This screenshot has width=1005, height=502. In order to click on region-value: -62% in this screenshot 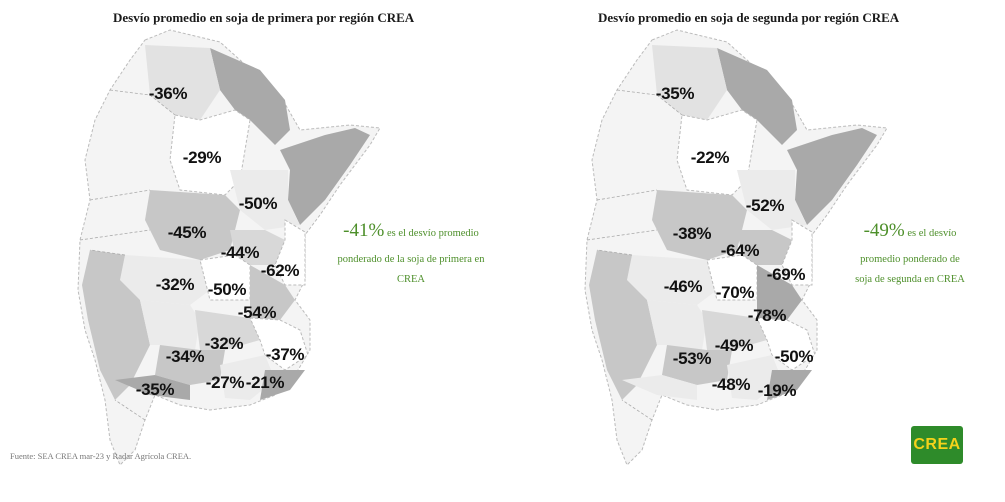, I will do `click(280, 270)`.